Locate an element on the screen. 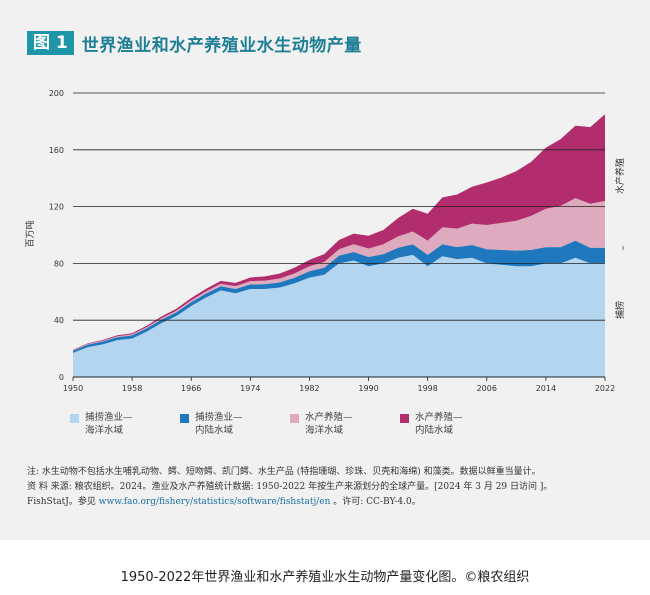 Image resolution: width=650 pixels, height=595 pixels. legend-item-aquaculture-inland: 水产养殖— 内陆水域 is located at coordinates (431, 424).